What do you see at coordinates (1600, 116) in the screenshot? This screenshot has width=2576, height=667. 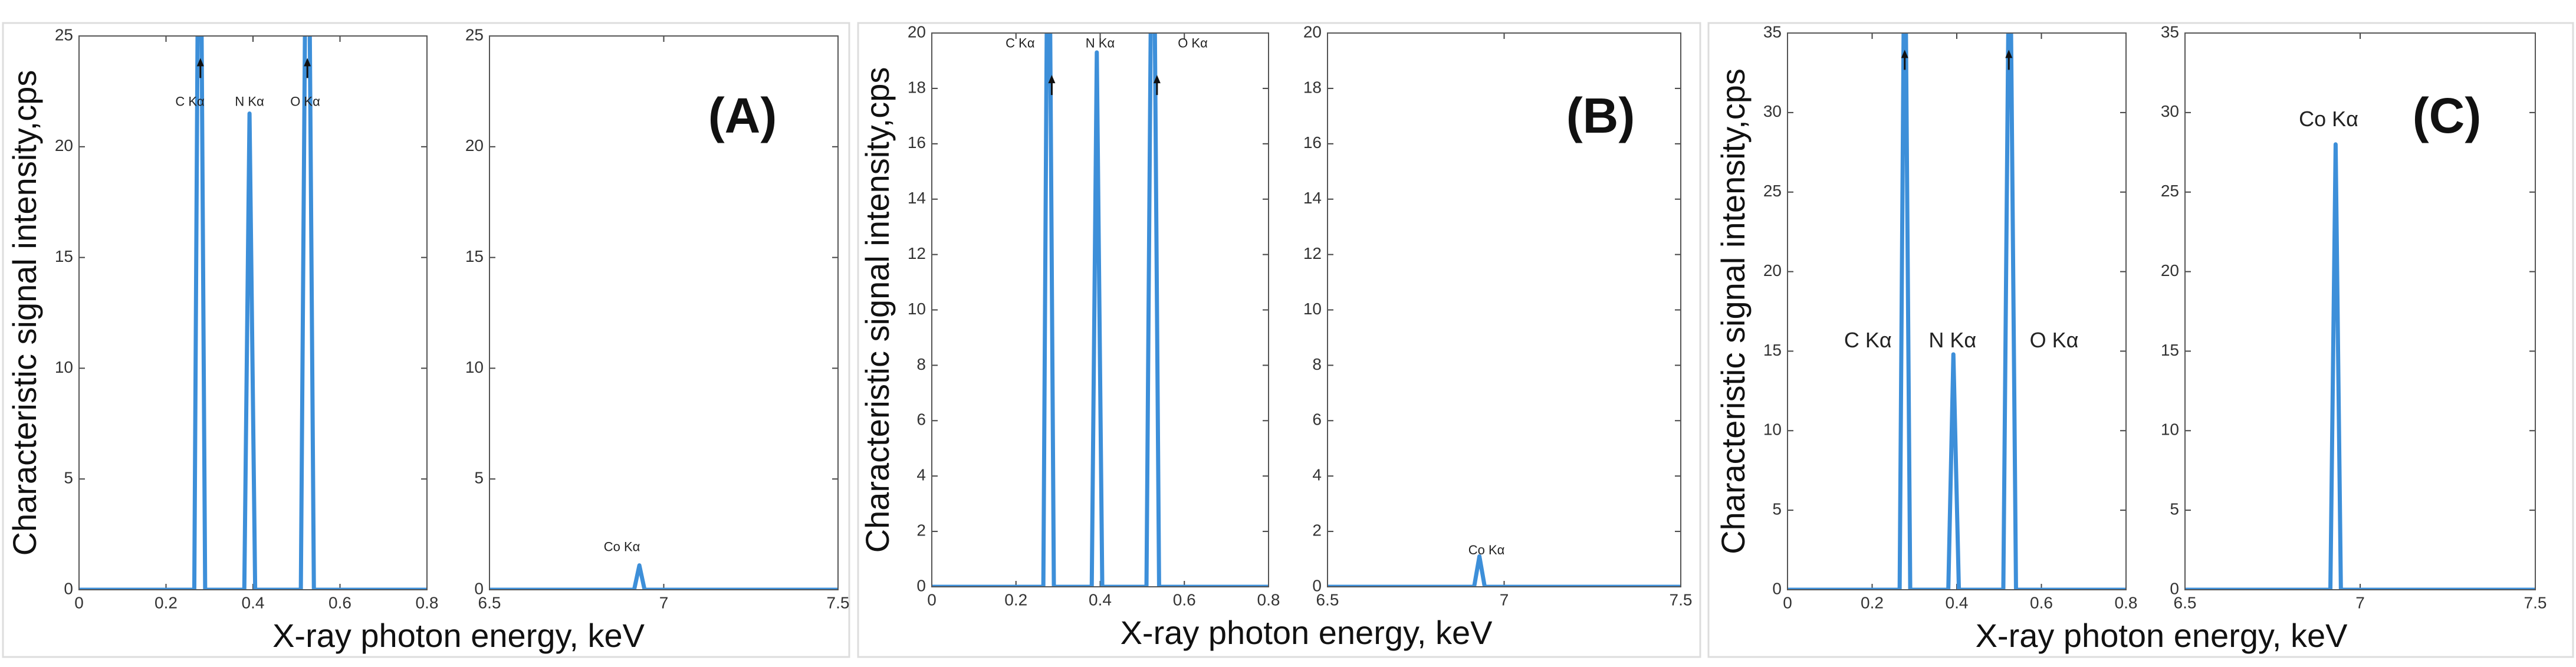 I see `panel-label: (B)` at bounding box center [1600, 116].